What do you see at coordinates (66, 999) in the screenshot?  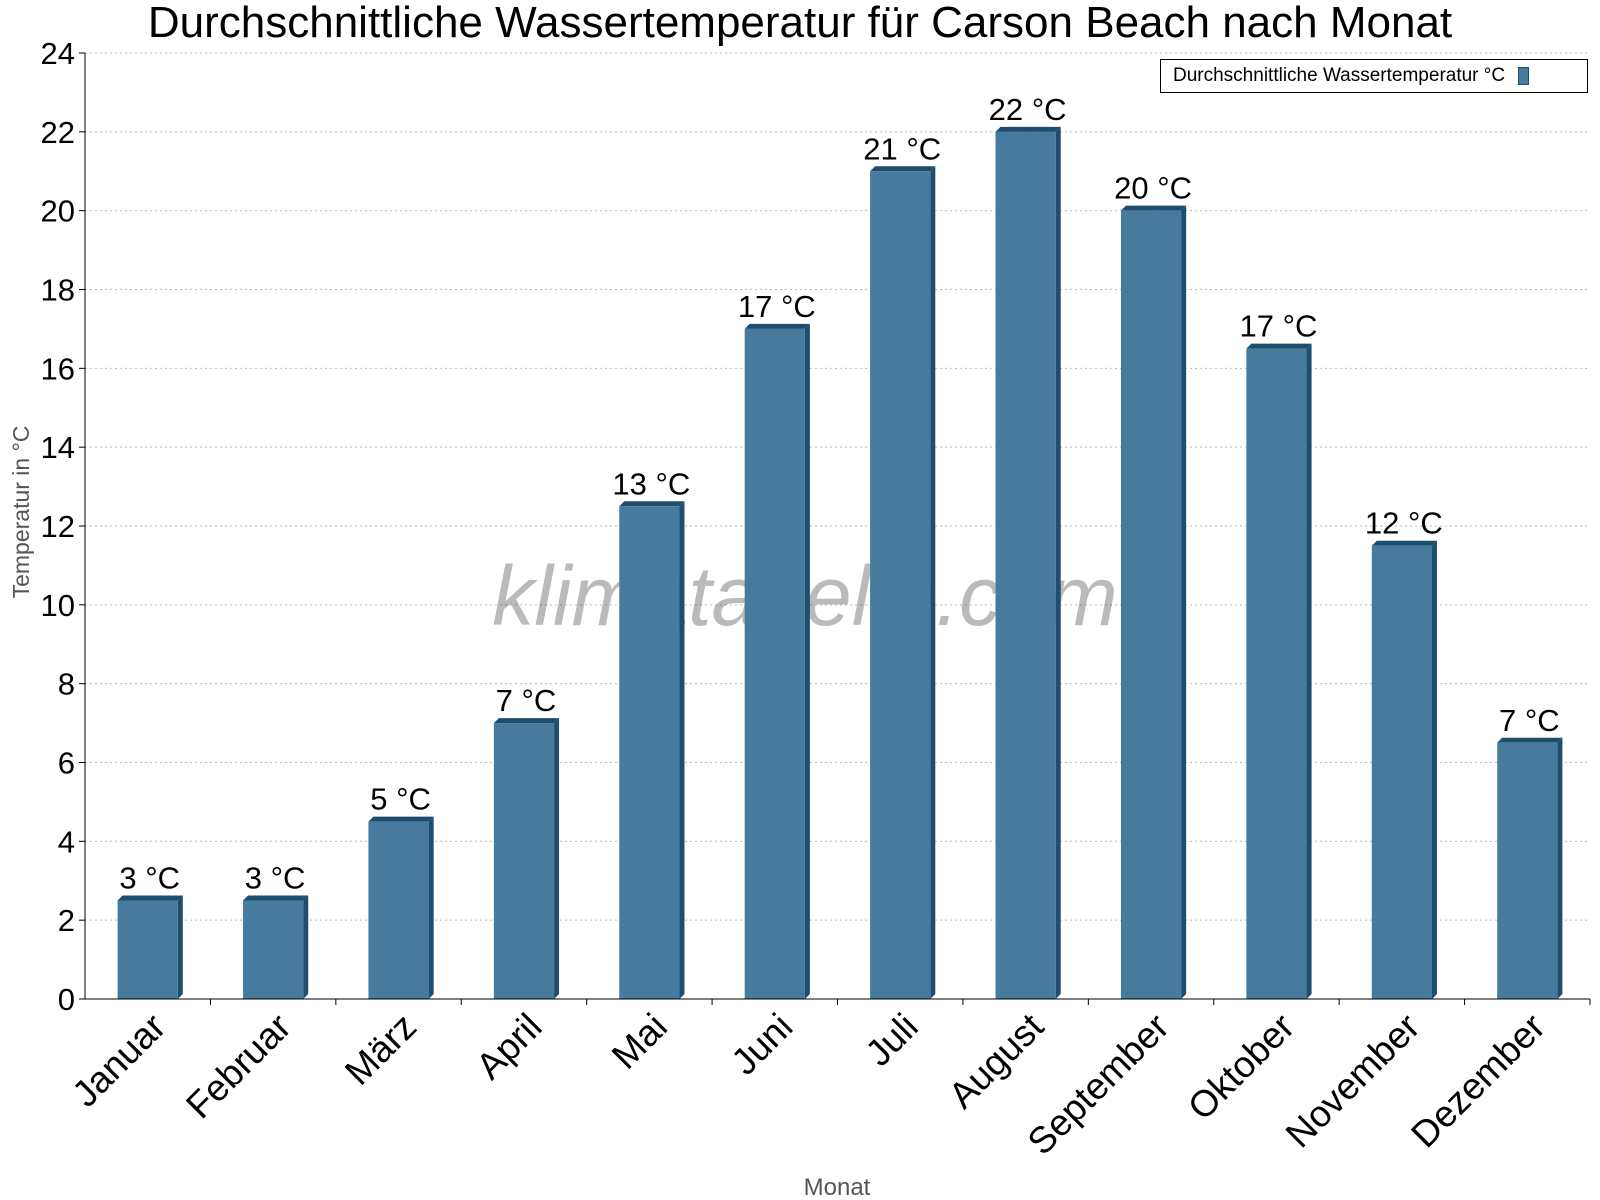 I see `y-tick-label: 0` at bounding box center [66, 999].